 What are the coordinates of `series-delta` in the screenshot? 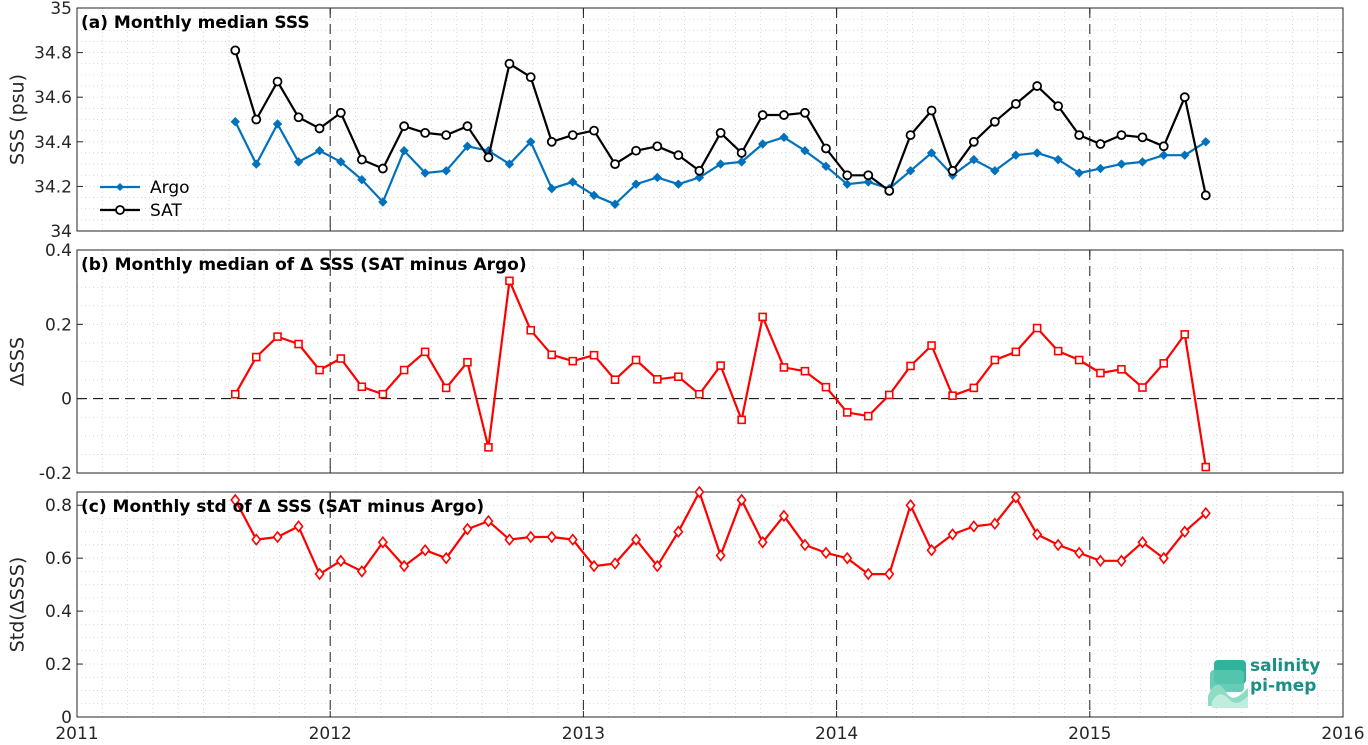 It's located at (720, 533).